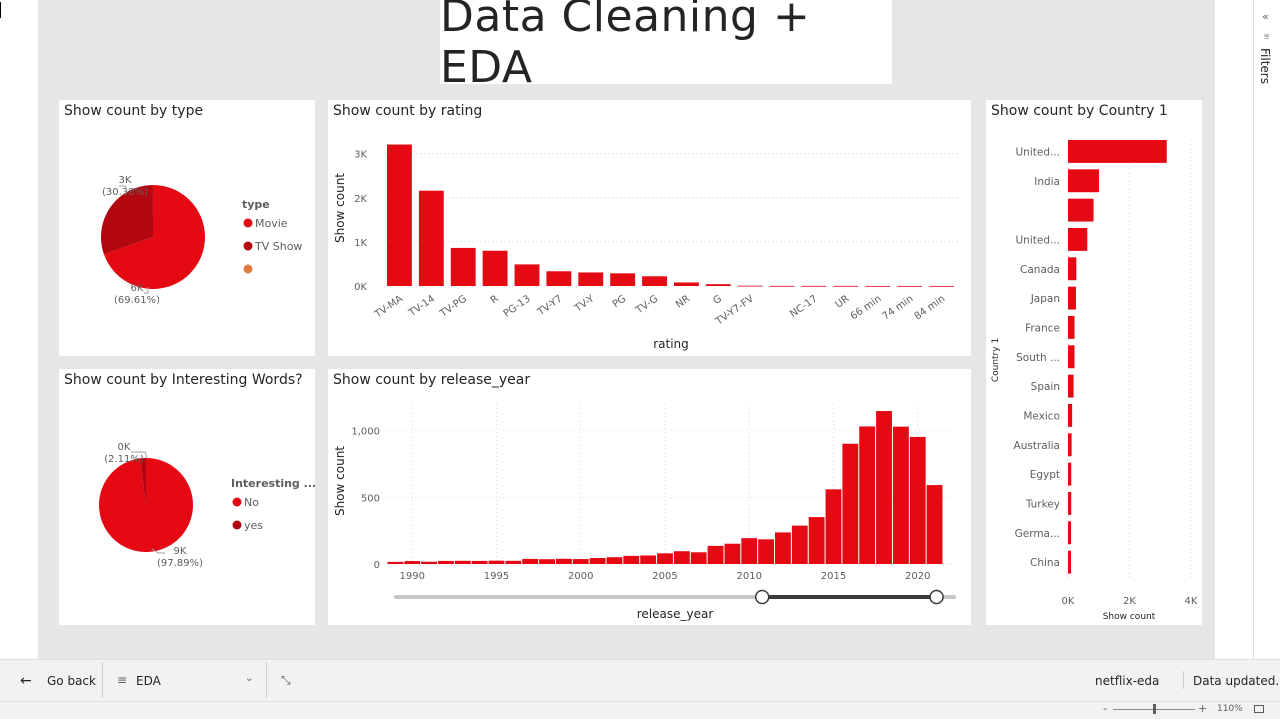 This screenshot has height=719, width=1280. What do you see at coordinates (1266, 329) in the screenshot?
I see `filters-pane-collapsed` at bounding box center [1266, 329].